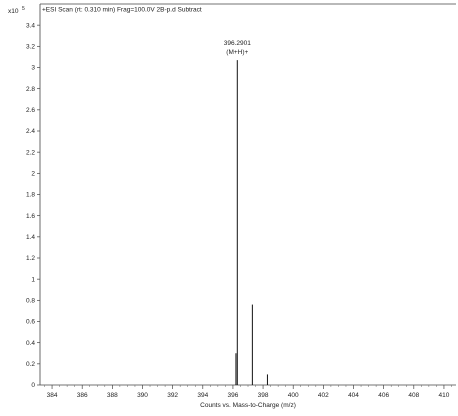  I want to click on x-tick-label: 392, so click(172, 395).